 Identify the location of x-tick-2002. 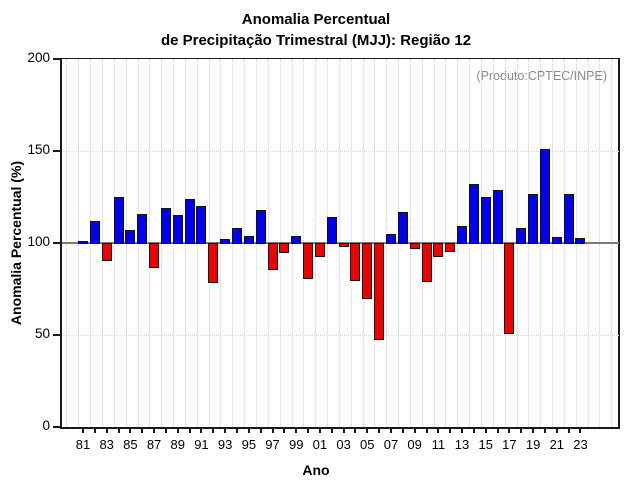
(331, 430).